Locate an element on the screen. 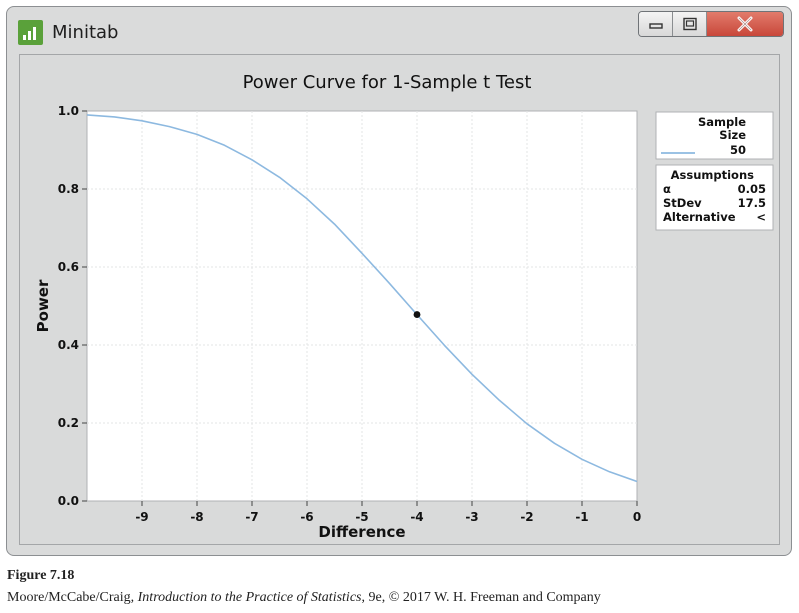 This screenshot has width=799, height=613. x-tick-label: 0 is located at coordinates (637, 517).